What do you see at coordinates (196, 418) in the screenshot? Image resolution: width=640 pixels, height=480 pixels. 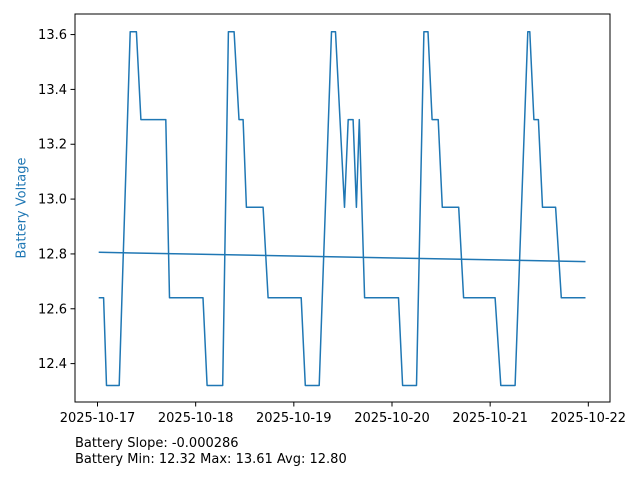 I see `x-tick-label: 2025-10-18` at bounding box center [196, 418].